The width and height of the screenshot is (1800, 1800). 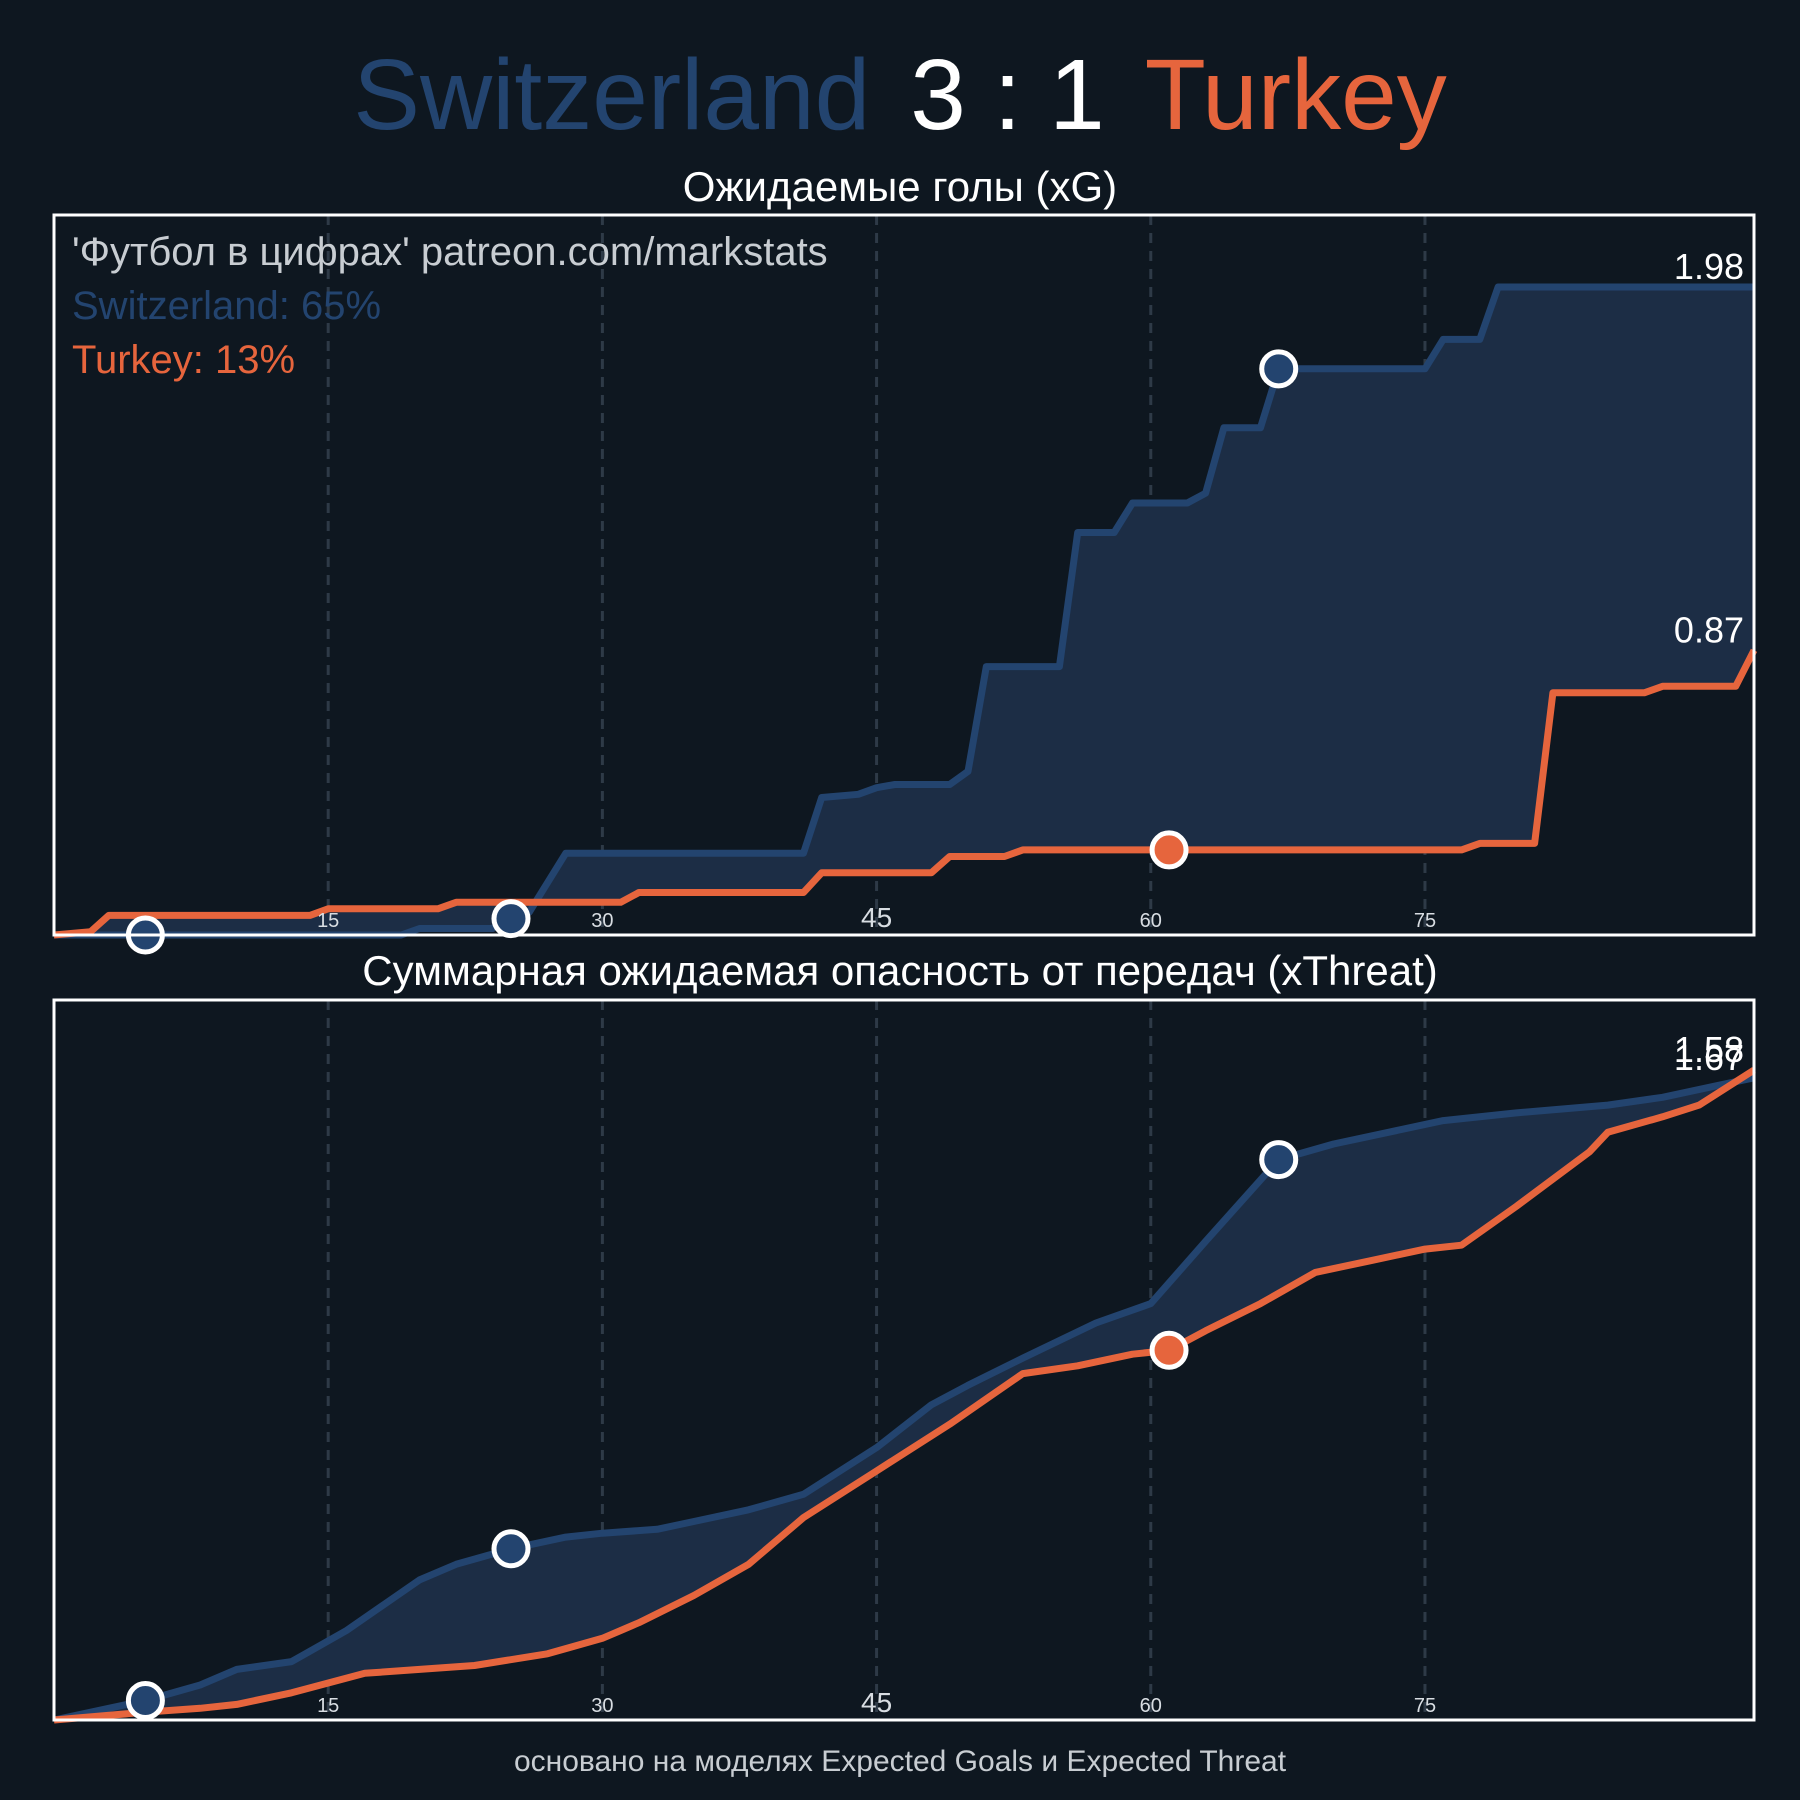 I want to click on away-team-name: Turkey, so click(x=1295, y=95).